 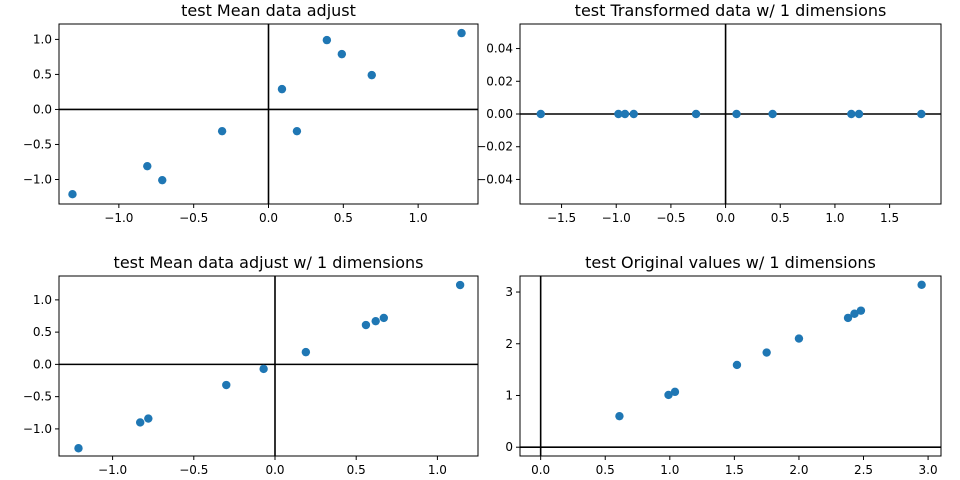 I want to click on chart-title: test Mean data adjust w/ 1 dimensions, so click(x=269, y=262).